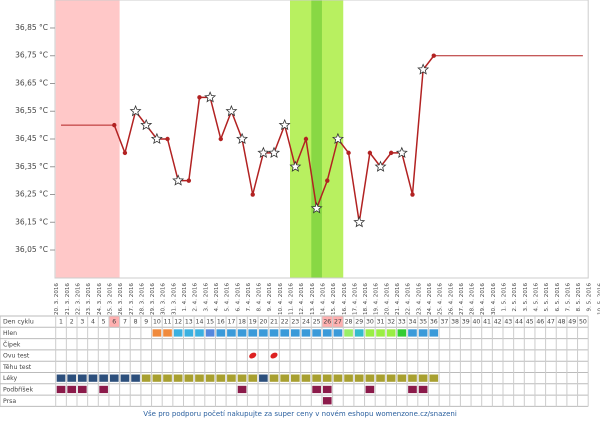 The image size is (600, 422). Describe the element at coordinates (349, 322) in the screenshot. I see `cycle-day: 28` at that location.